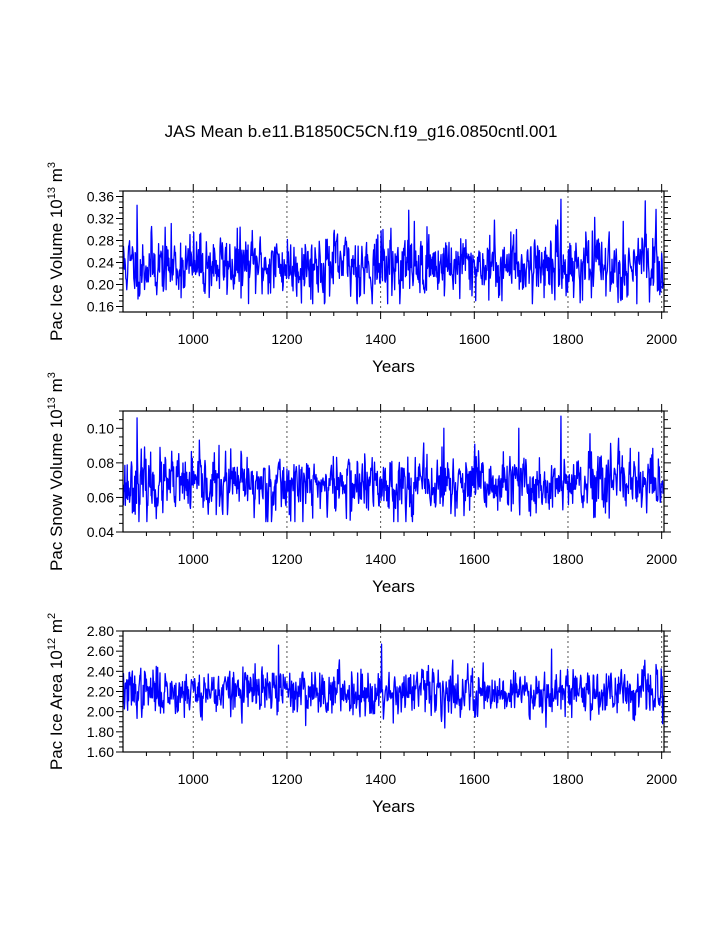 The image size is (723, 935). I want to click on y-tick-label: 0.20, so click(100, 285).